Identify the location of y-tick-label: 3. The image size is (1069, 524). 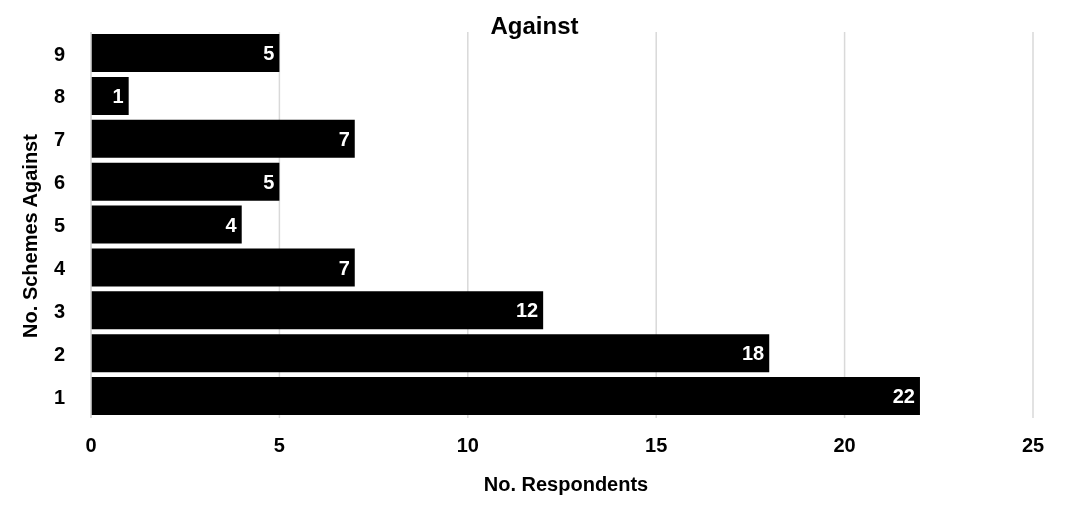
(59, 310).